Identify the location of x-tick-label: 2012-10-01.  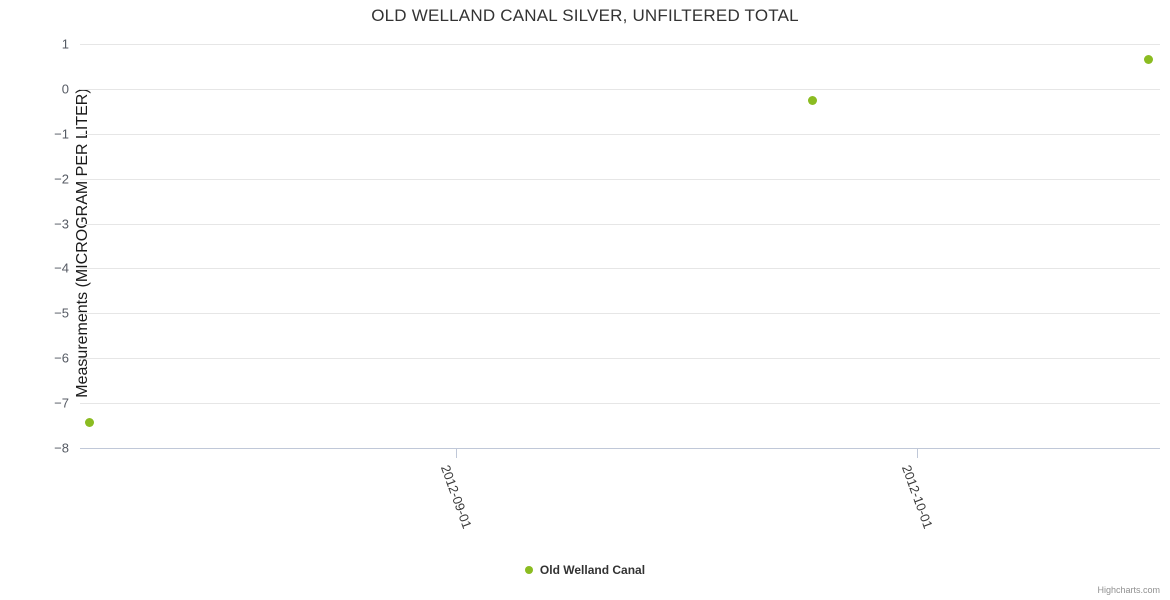
(917, 497).